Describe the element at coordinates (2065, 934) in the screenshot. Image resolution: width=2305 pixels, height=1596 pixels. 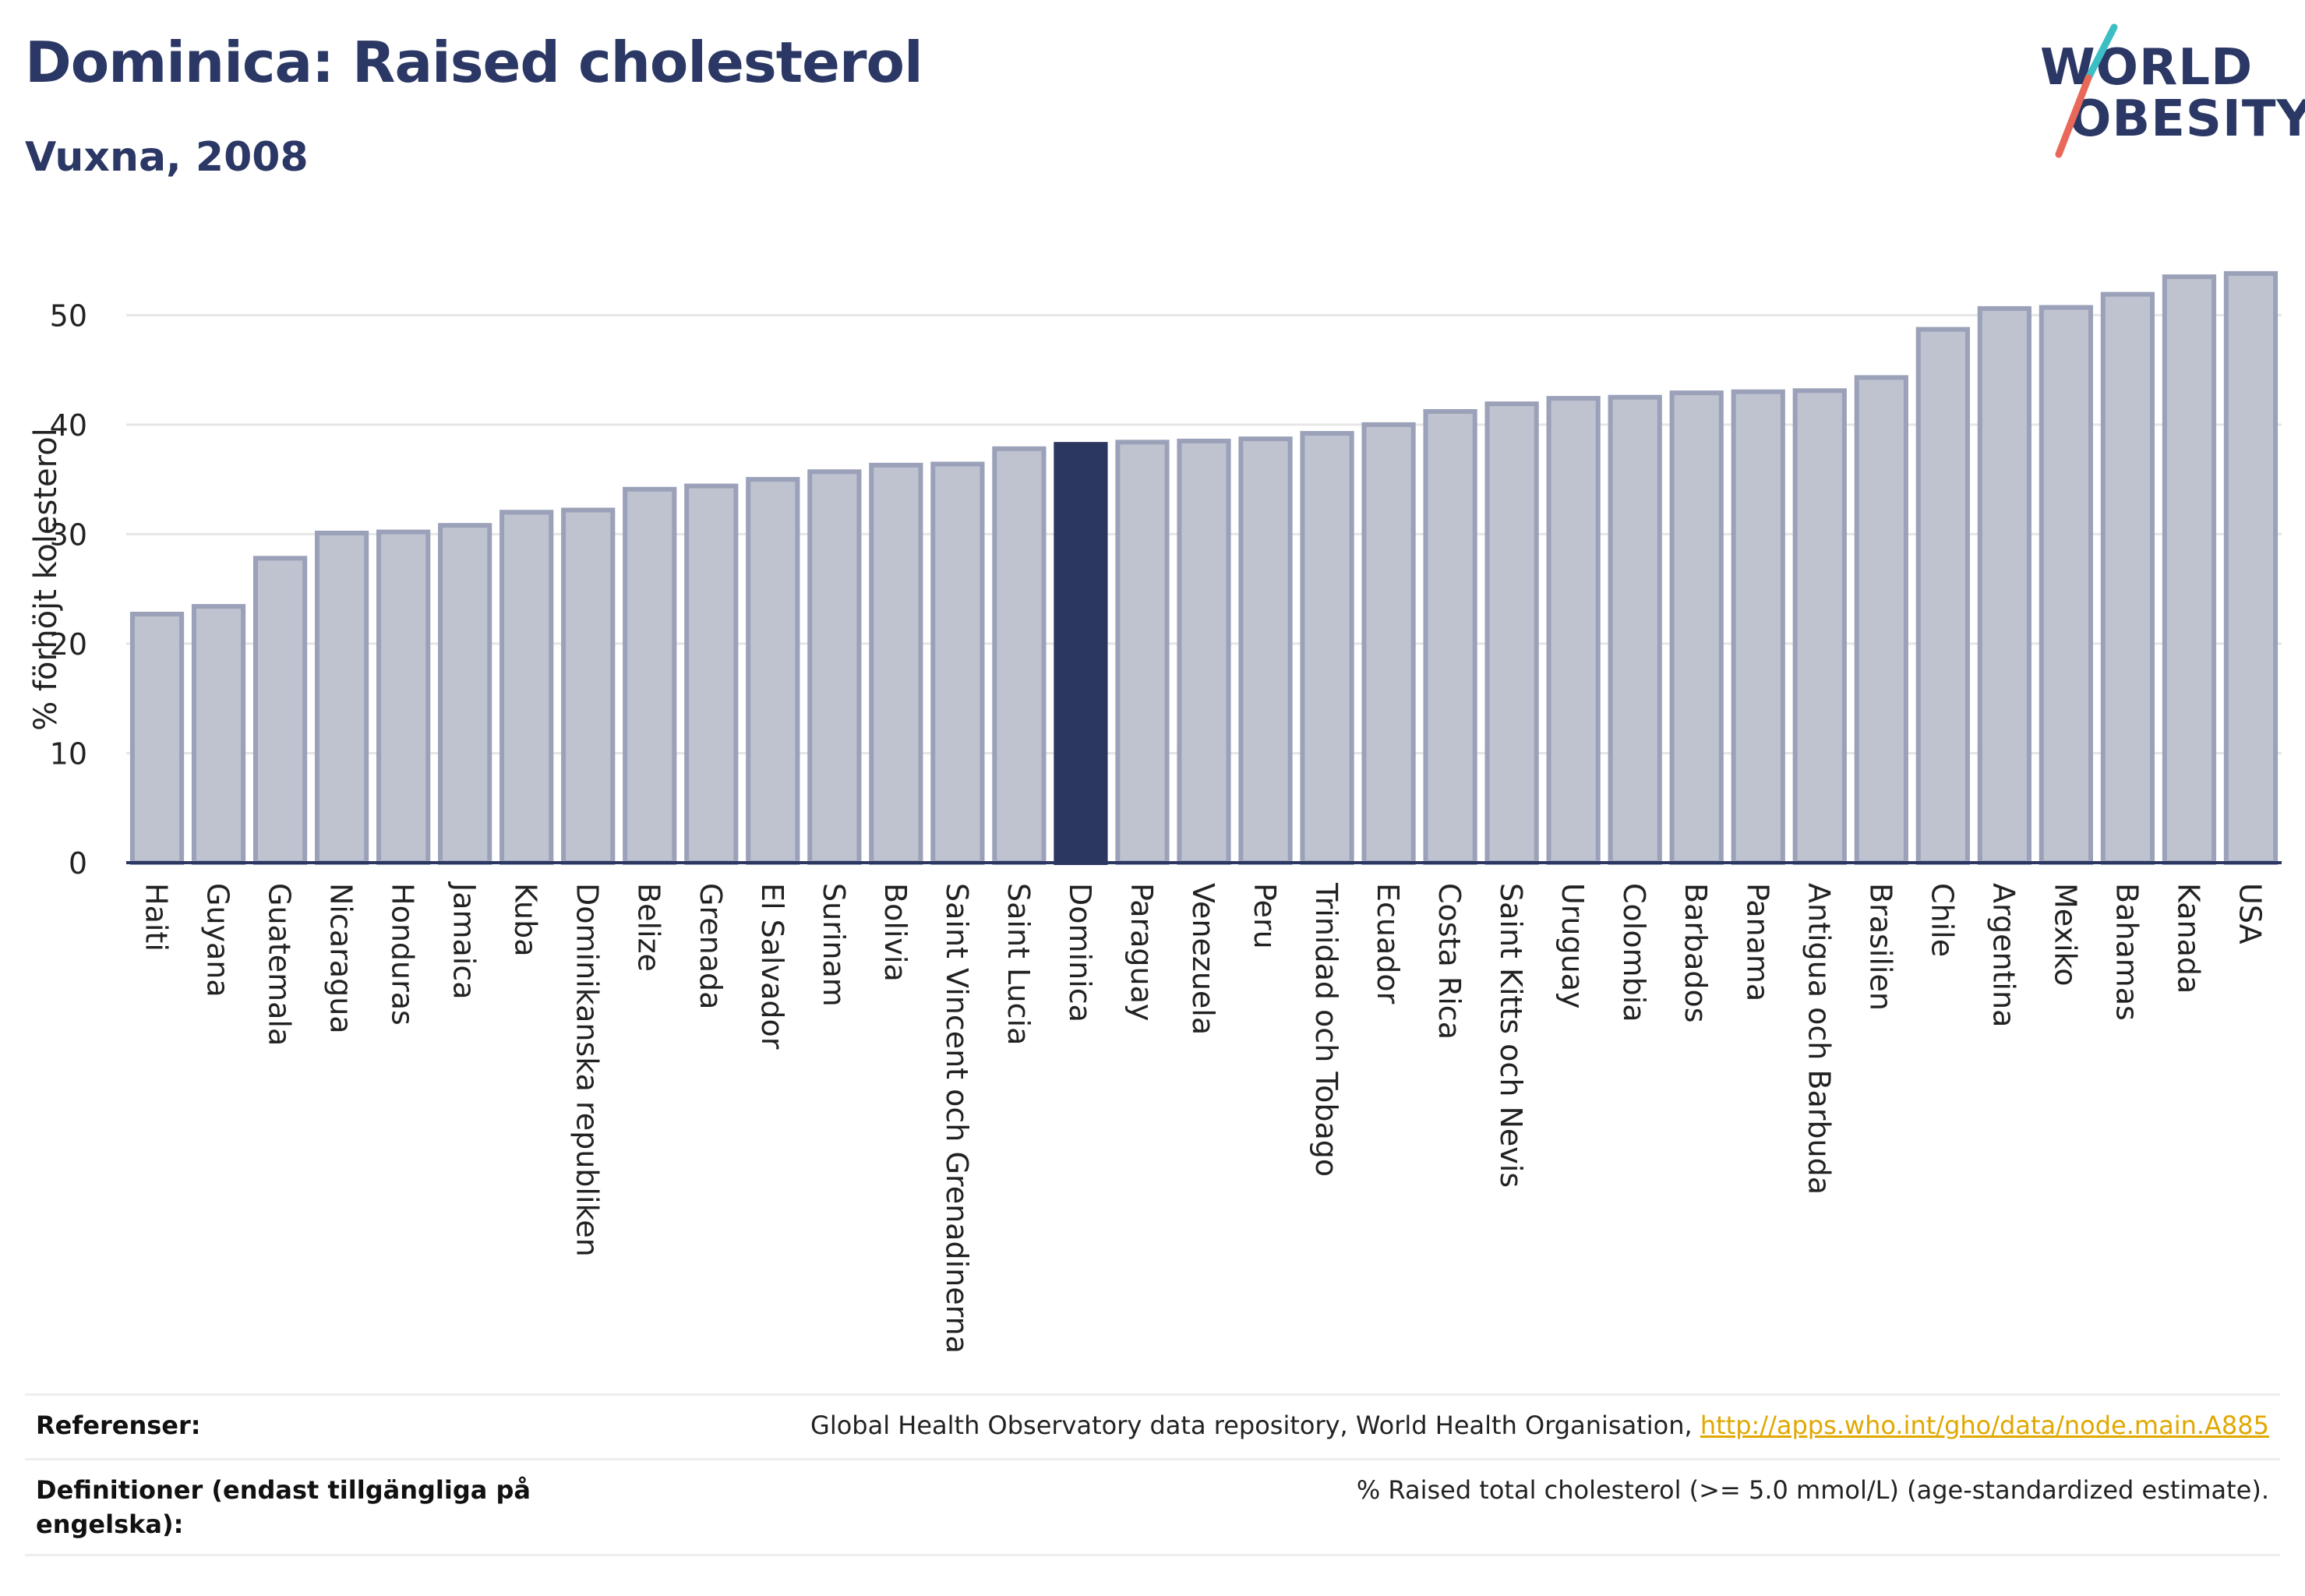
I see `x-tick-label: Mexiko` at that location.